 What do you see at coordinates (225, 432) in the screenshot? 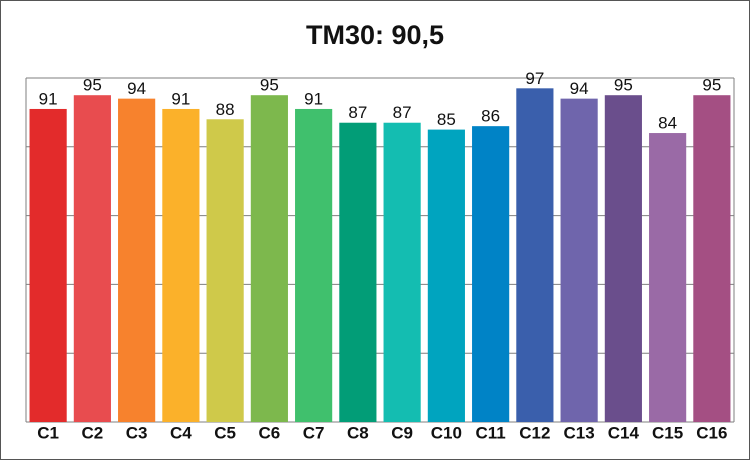
I see `x-tick-label: C5` at bounding box center [225, 432].